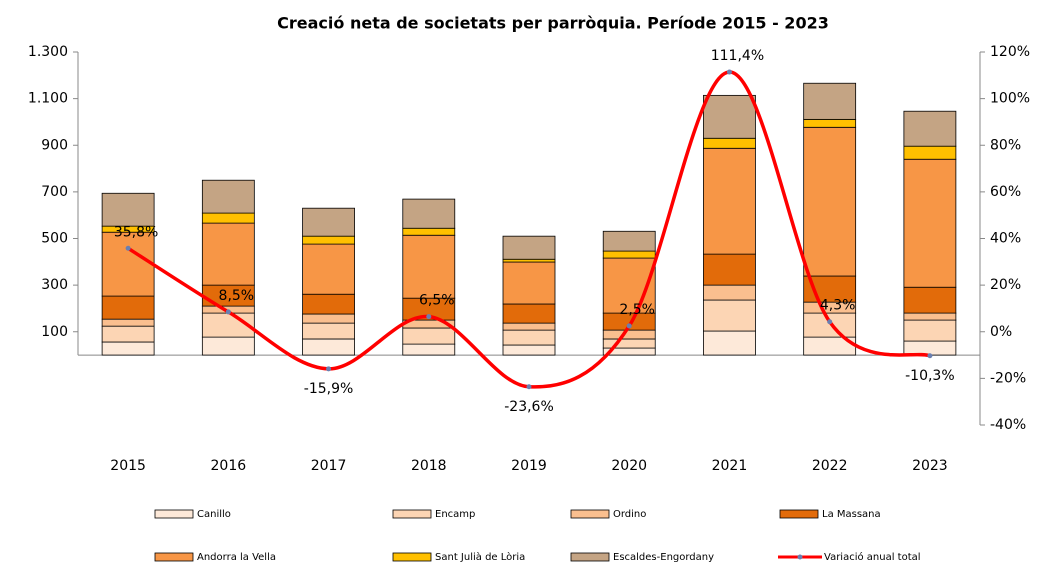 This screenshot has width=1042, height=563. Describe the element at coordinates (54, 192) in the screenshot. I see `y-tick-label: 700` at that location.